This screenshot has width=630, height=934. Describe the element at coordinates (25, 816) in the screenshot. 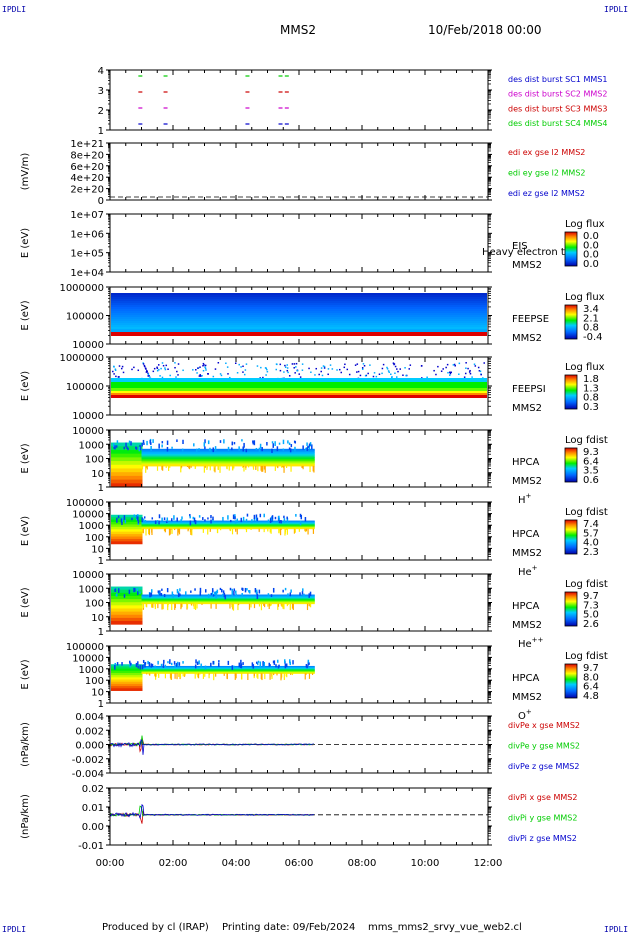

I see `panel-divpi-y-axis-label: (nPa/km)` at that location.